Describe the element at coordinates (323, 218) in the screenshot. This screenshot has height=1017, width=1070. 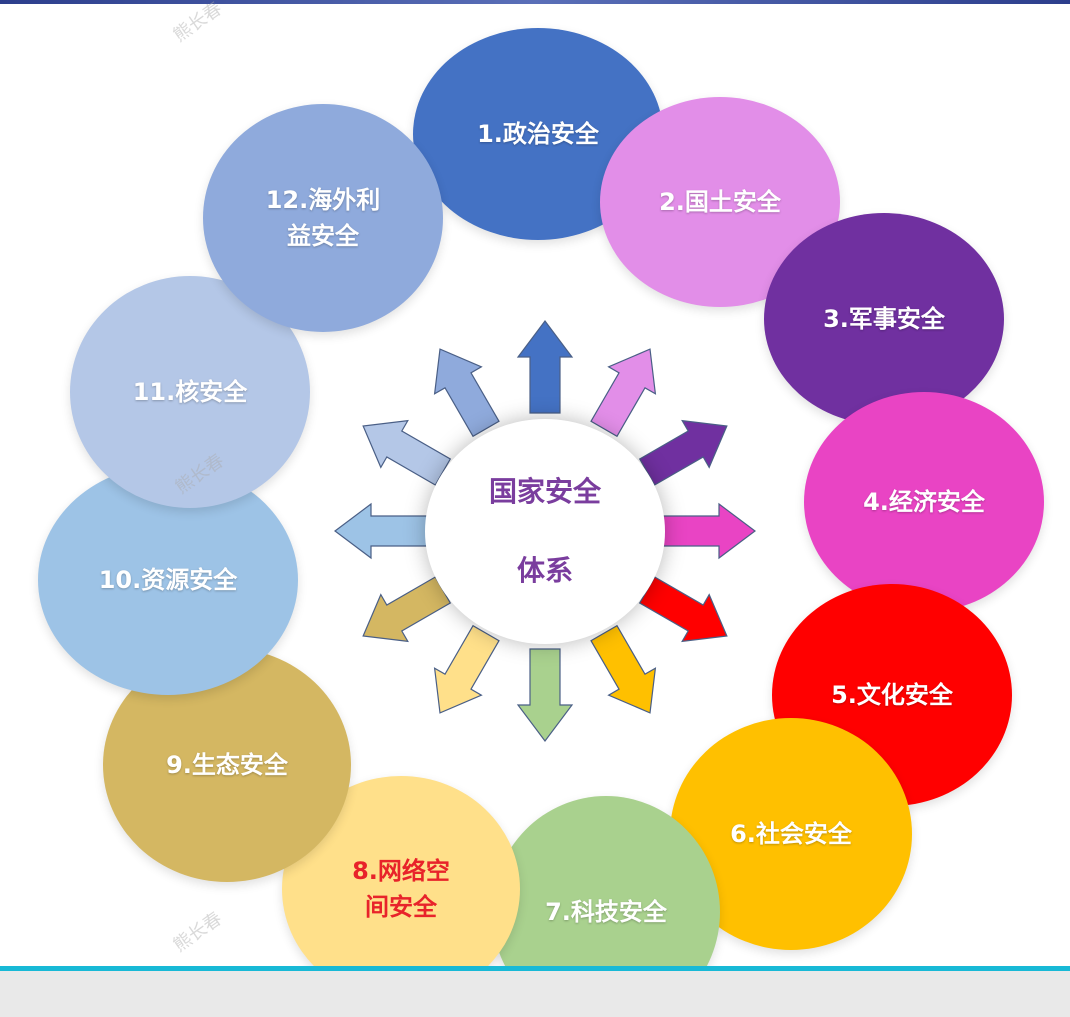
I see `petal-overseas-interests: 12.海外利 益安全` at that location.